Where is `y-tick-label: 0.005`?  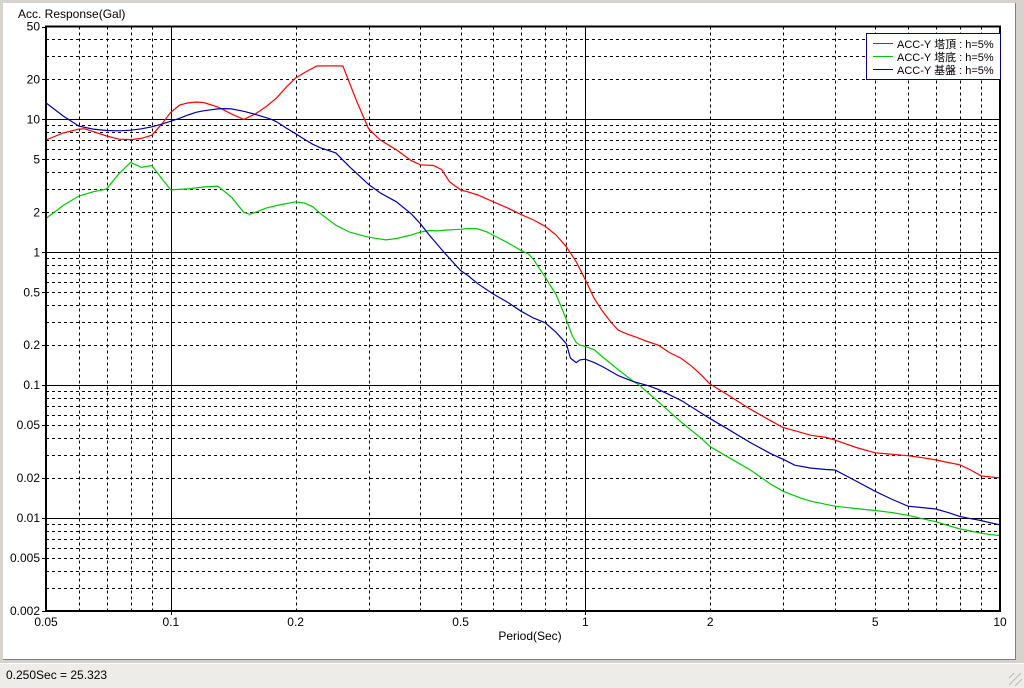 y-tick-label: 0.005 is located at coordinates (25, 558).